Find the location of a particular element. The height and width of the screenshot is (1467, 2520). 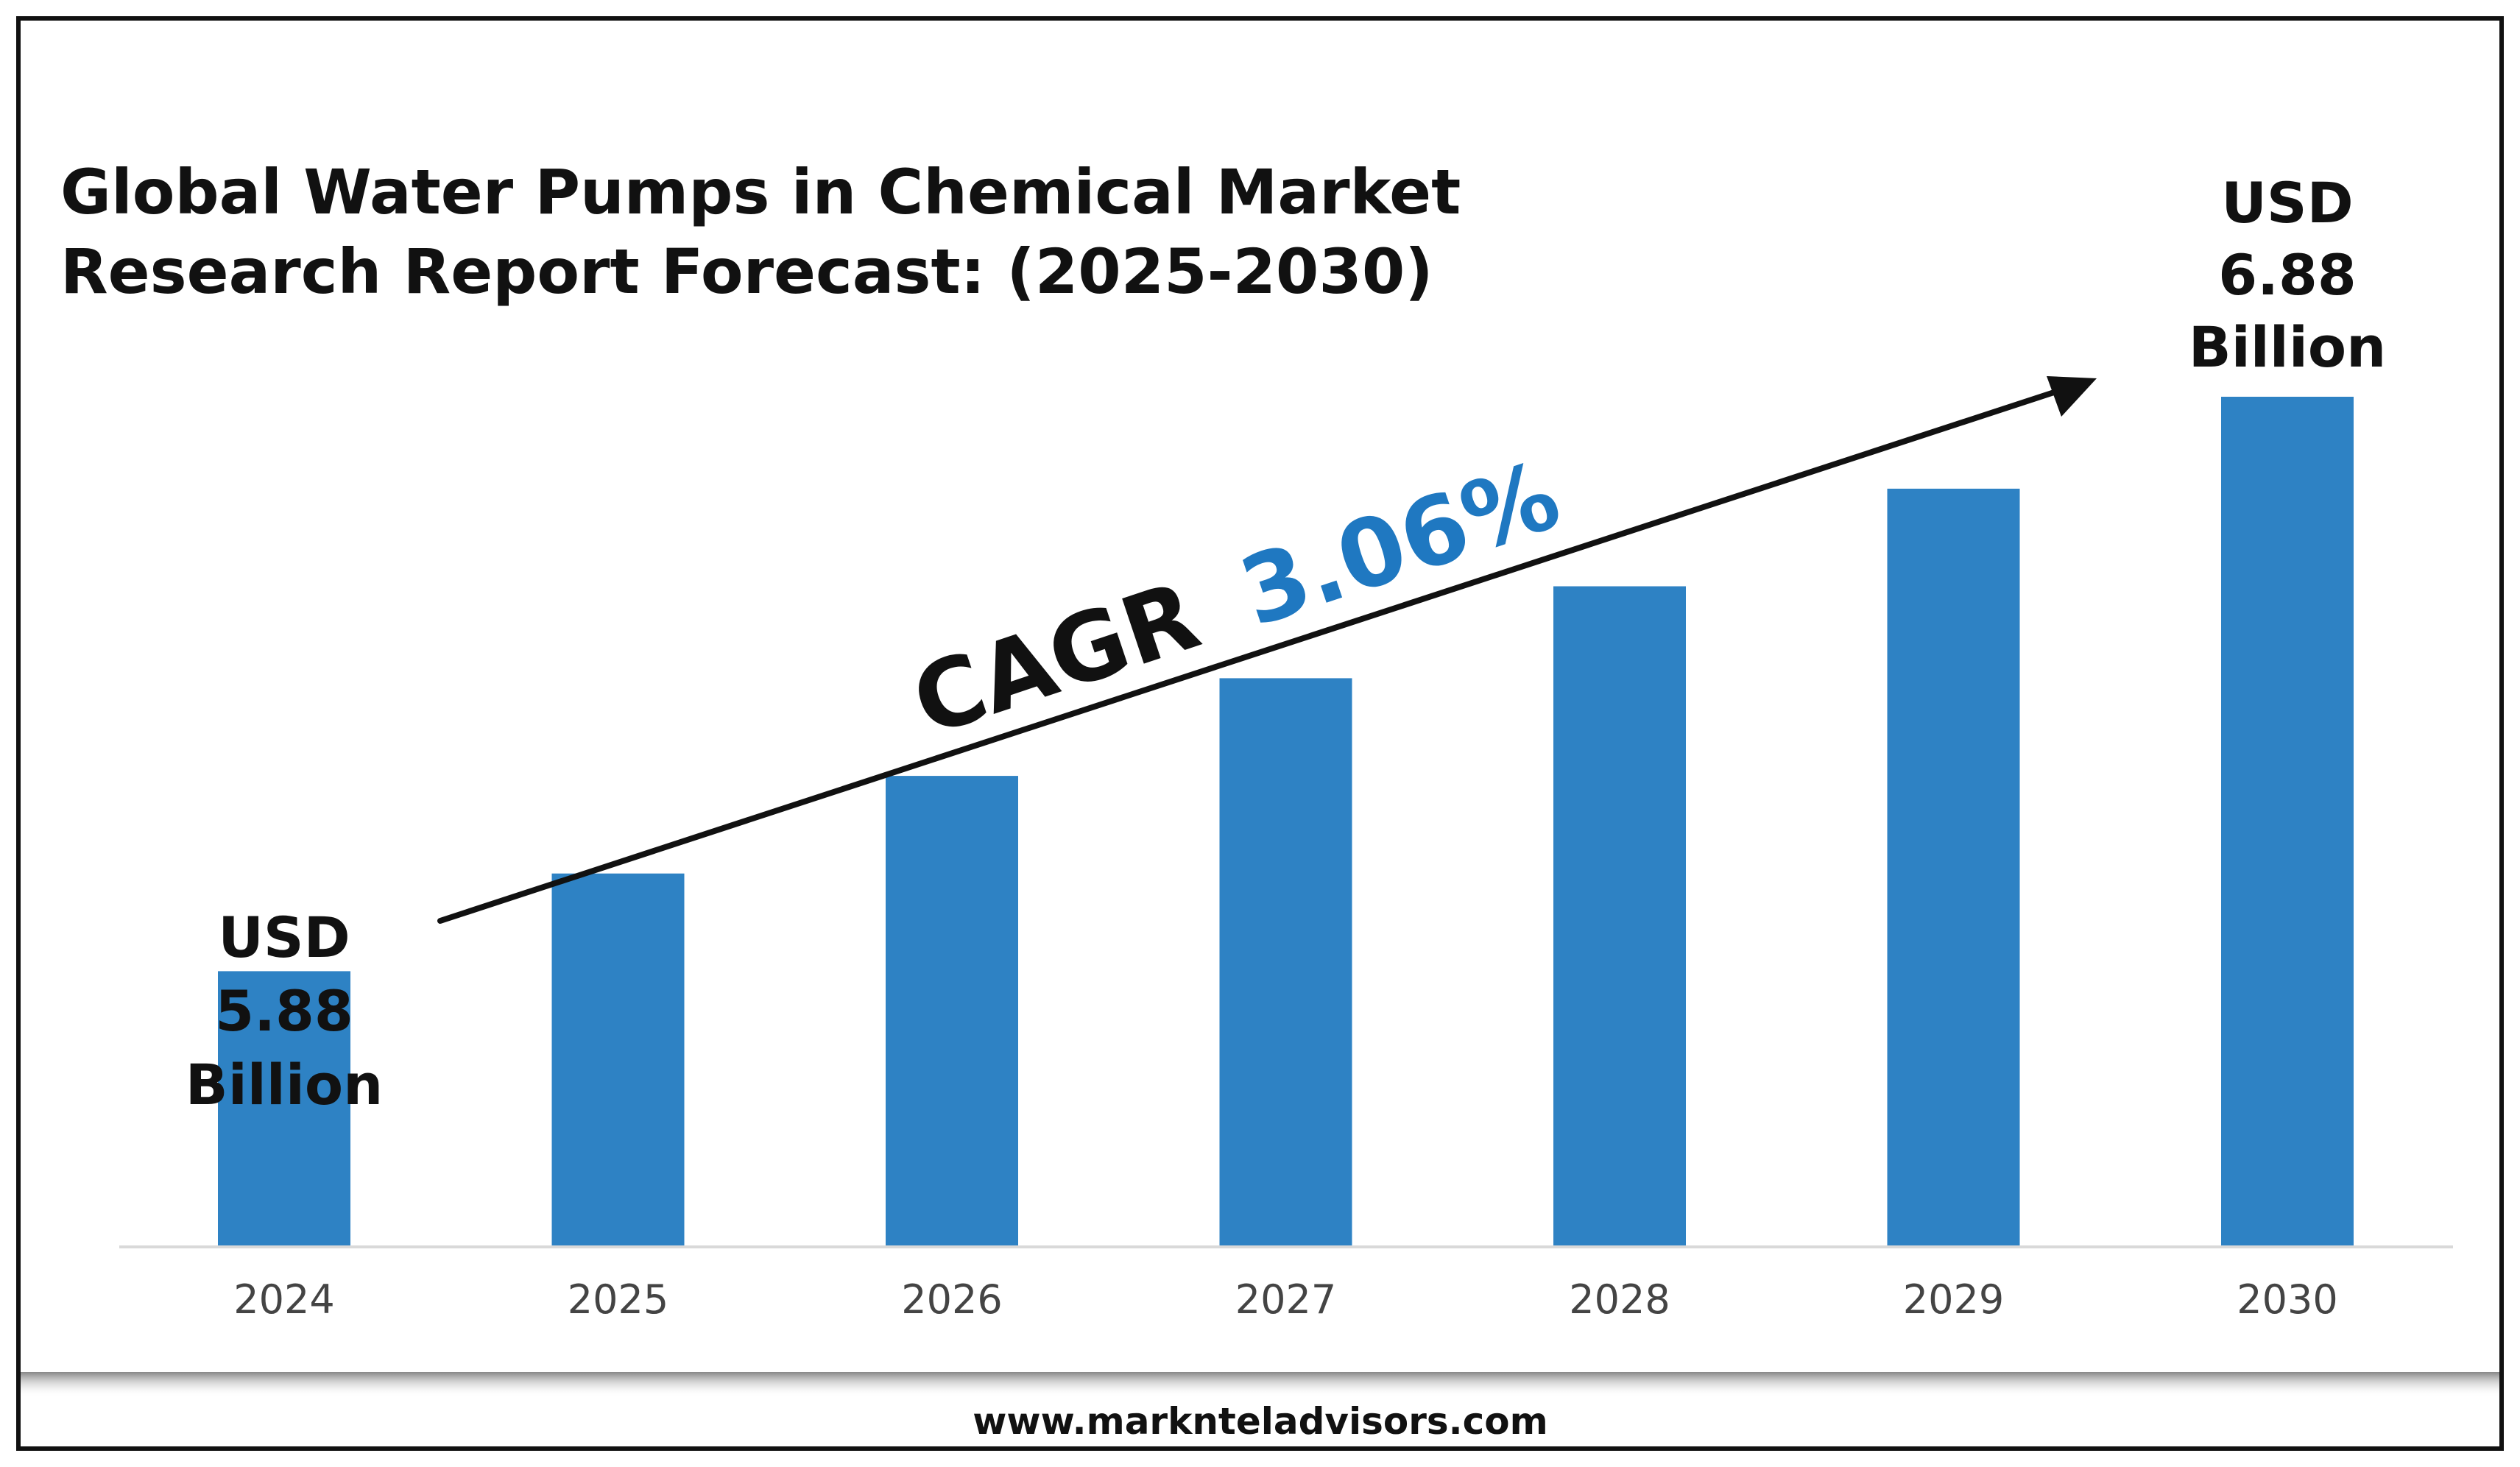

cagr-value: 3.06% is located at coordinates (1399, 544).